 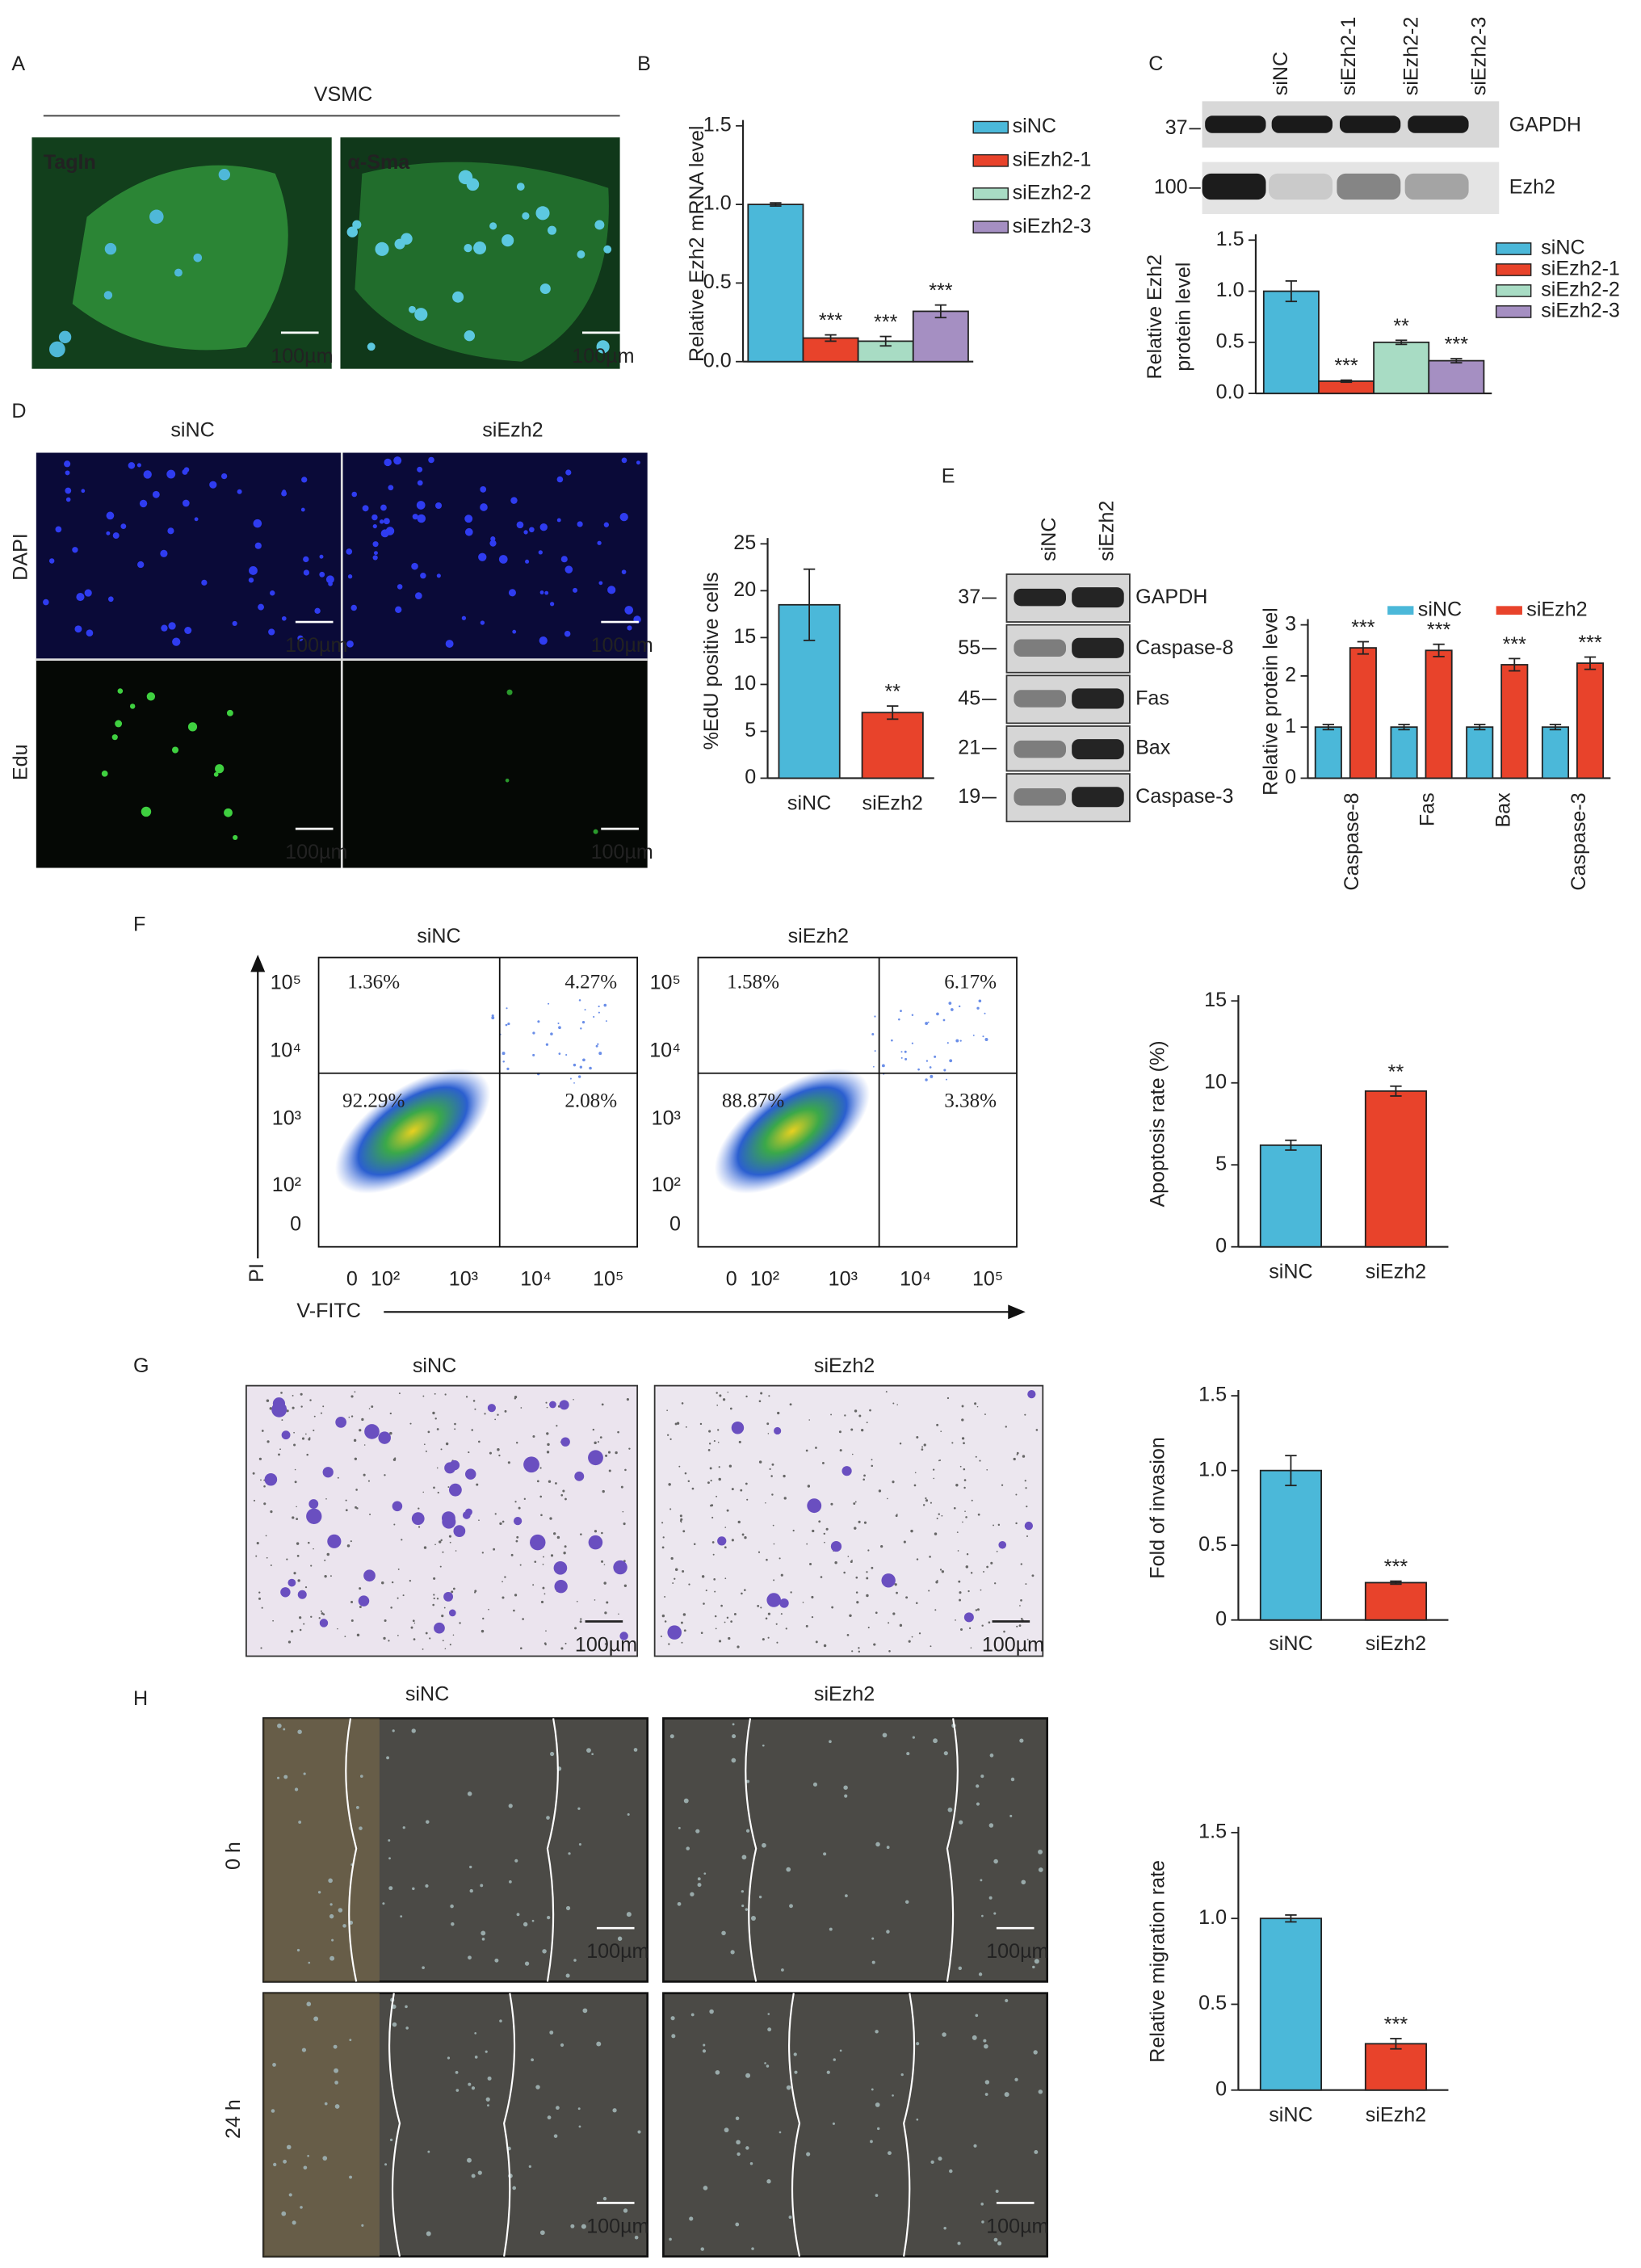 What do you see at coordinates (969, 797) in the screenshot?
I see `marker-label: 19` at bounding box center [969, 797].